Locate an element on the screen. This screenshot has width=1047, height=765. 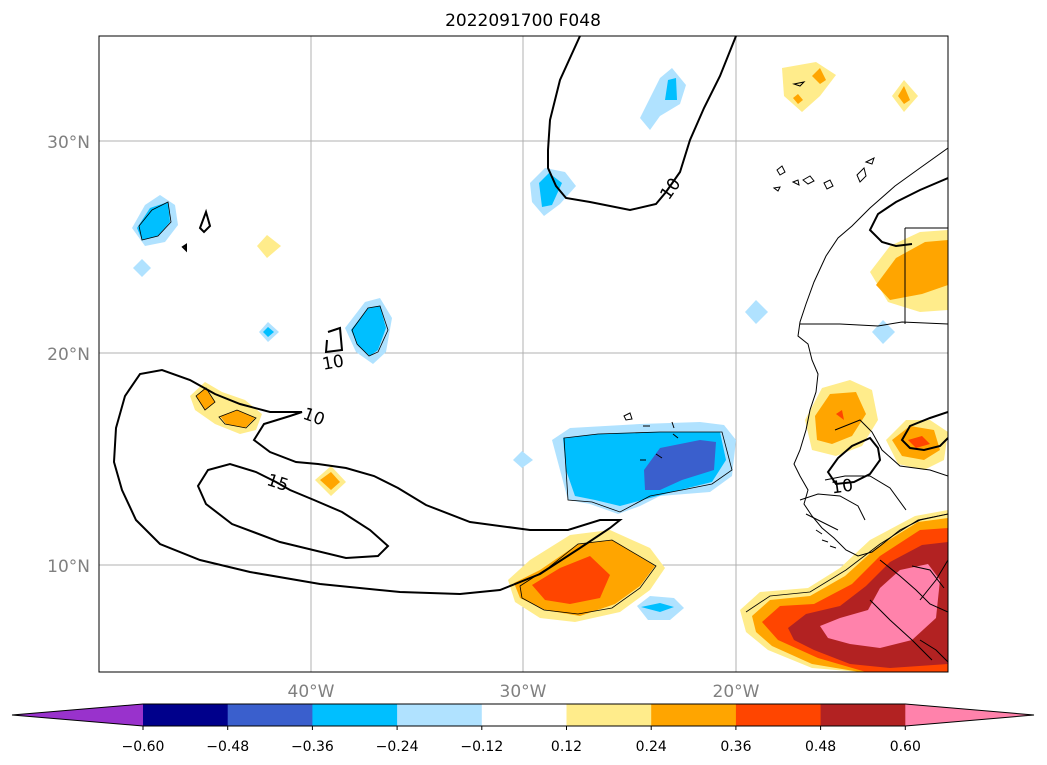
lon-label: 20°W is located at coordinates (736, 692).